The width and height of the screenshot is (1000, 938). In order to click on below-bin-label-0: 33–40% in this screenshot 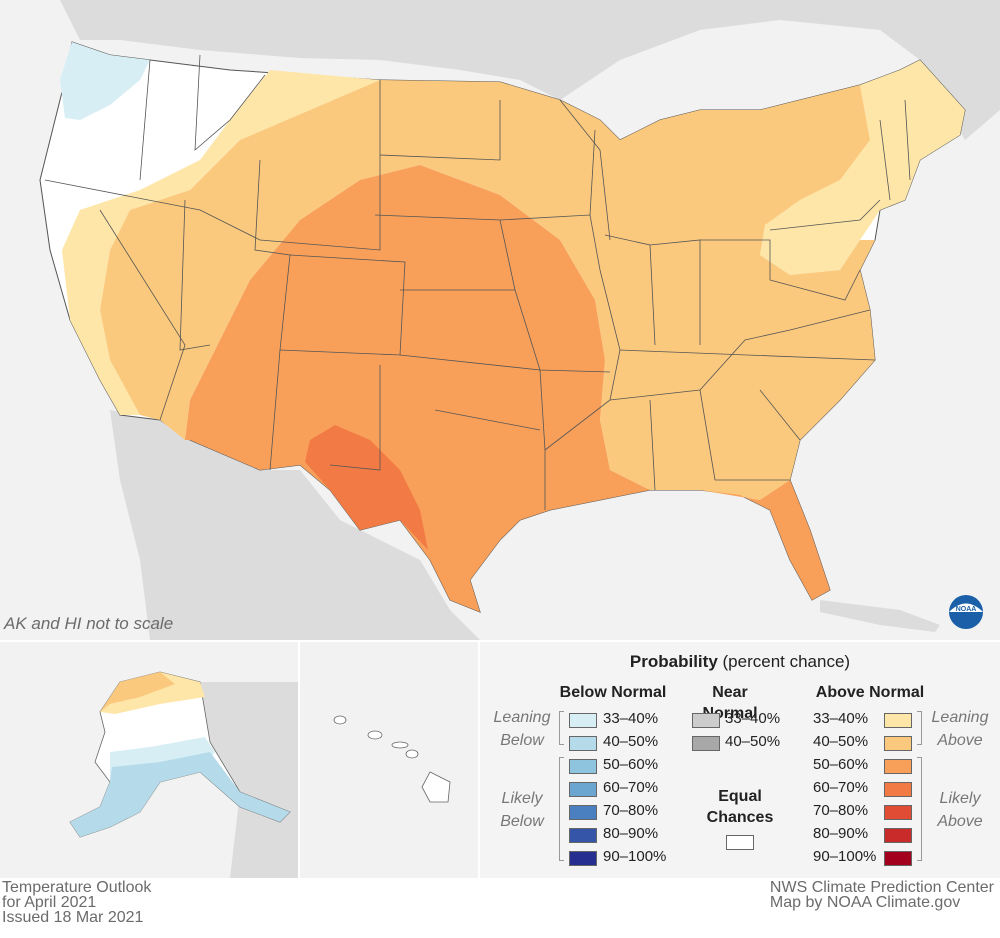, I will do `click(631, 718)`.